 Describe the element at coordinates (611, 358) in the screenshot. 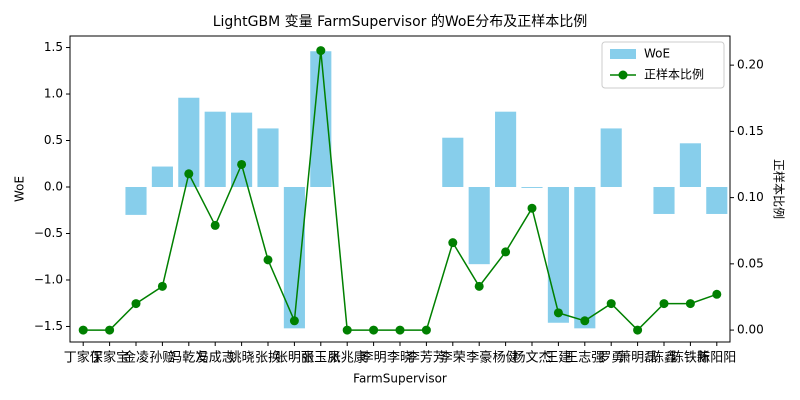

I see `x-tick-label: 罗勇` at that location.